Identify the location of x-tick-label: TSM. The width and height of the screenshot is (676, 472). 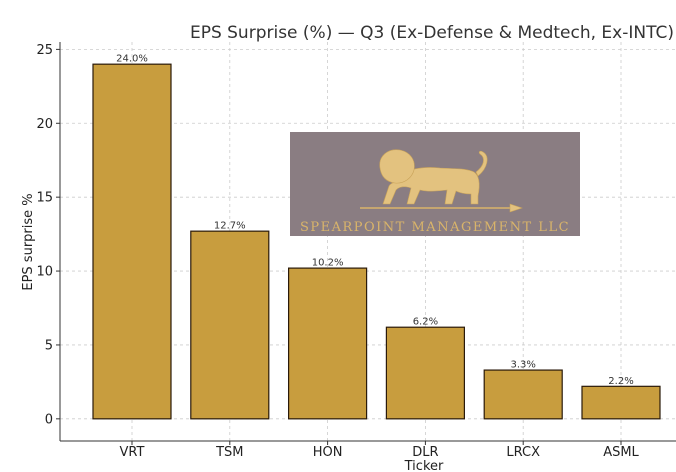
(229, 452).